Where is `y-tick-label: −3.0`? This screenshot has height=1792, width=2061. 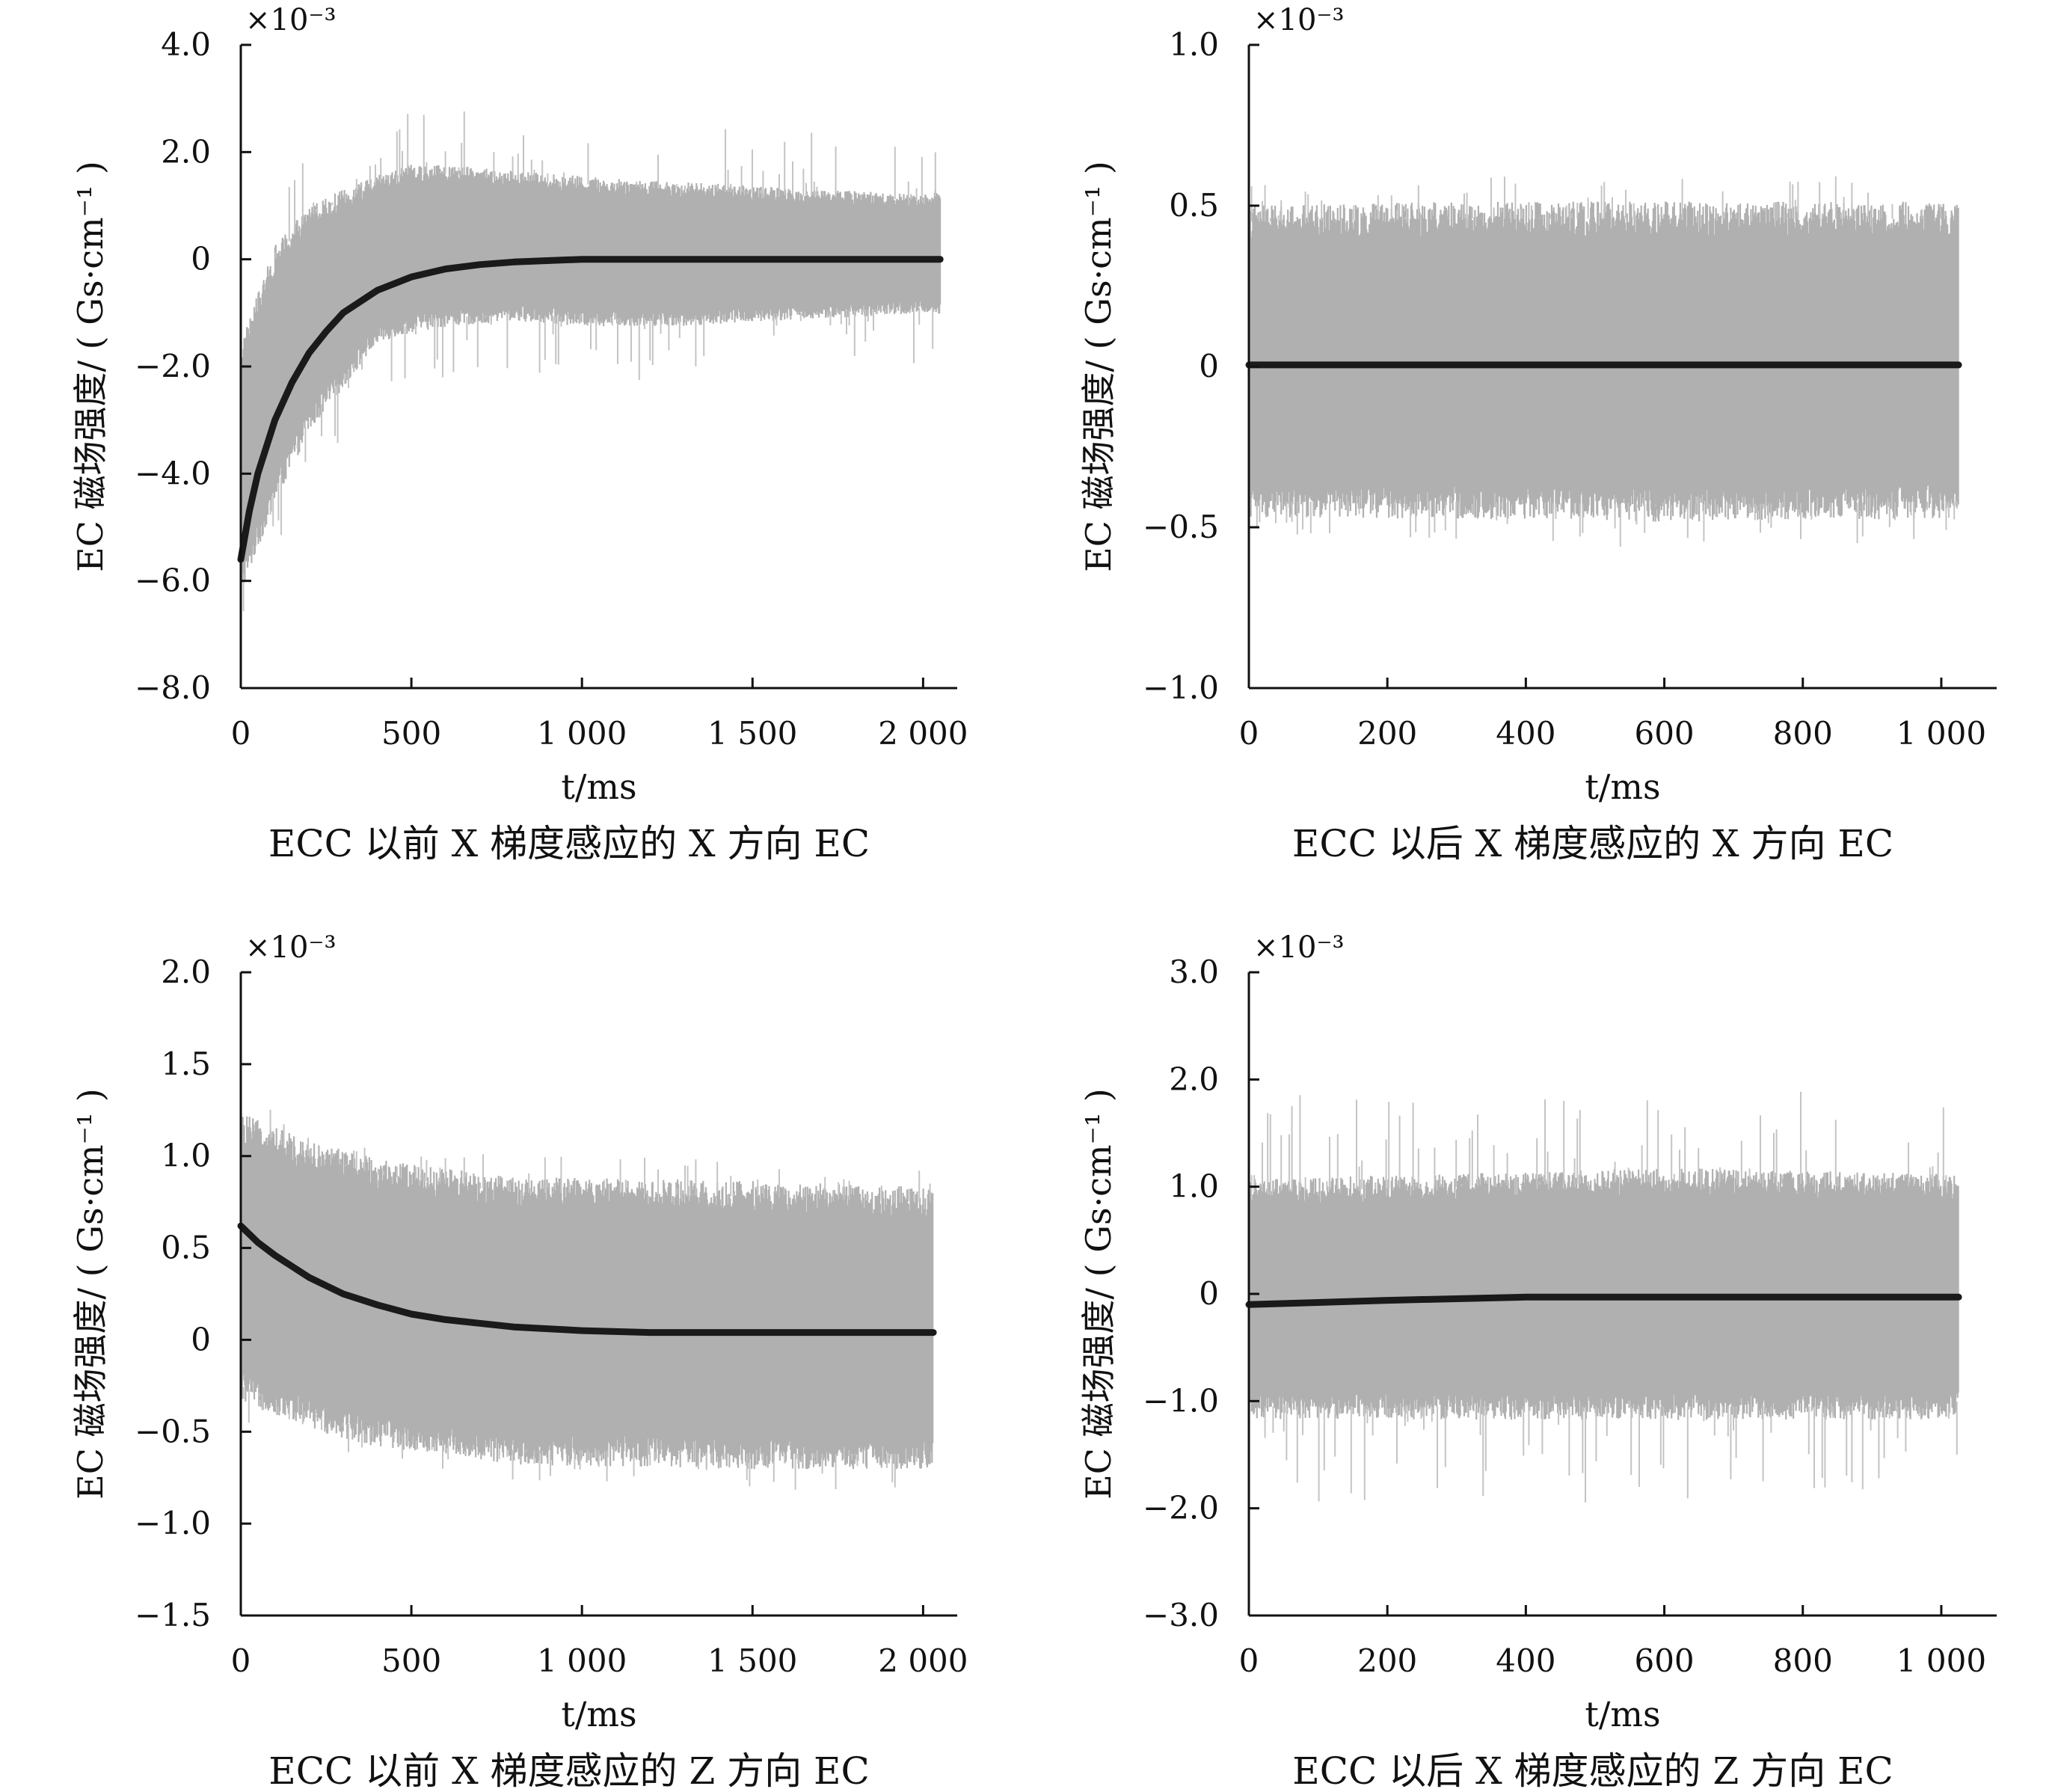
y-tick-label: −3.0 is located at coordinates (1181, 1615).